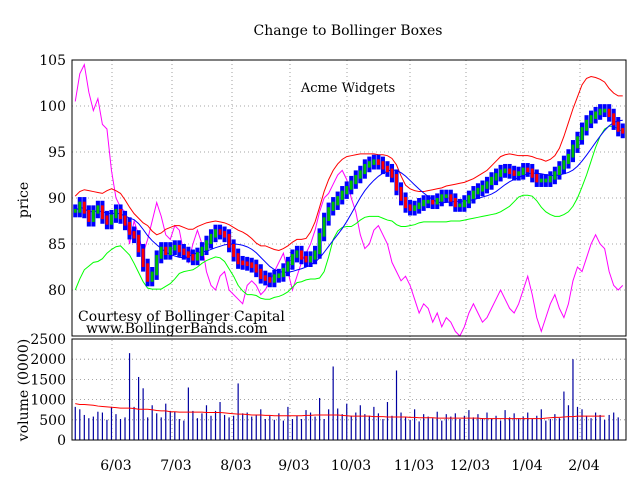 This screenshot has height=480, width=640. Describe the element at coordinates (52, 61) in the screenshot. I see `price-tick-label: 105` at that location.